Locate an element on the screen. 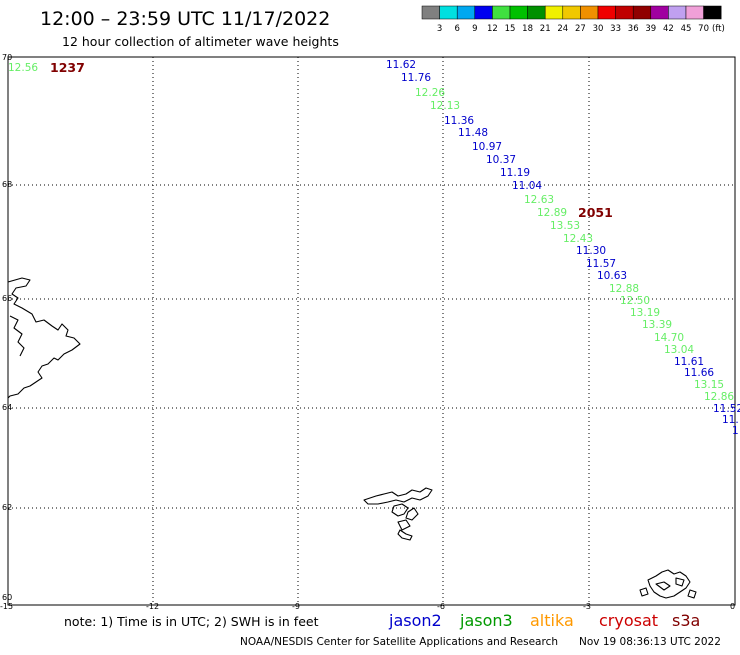 Image resolution: width=740 pixels, height=655 pixels. wave-height-reading: 12.26 is located at coordinates (430, 93).